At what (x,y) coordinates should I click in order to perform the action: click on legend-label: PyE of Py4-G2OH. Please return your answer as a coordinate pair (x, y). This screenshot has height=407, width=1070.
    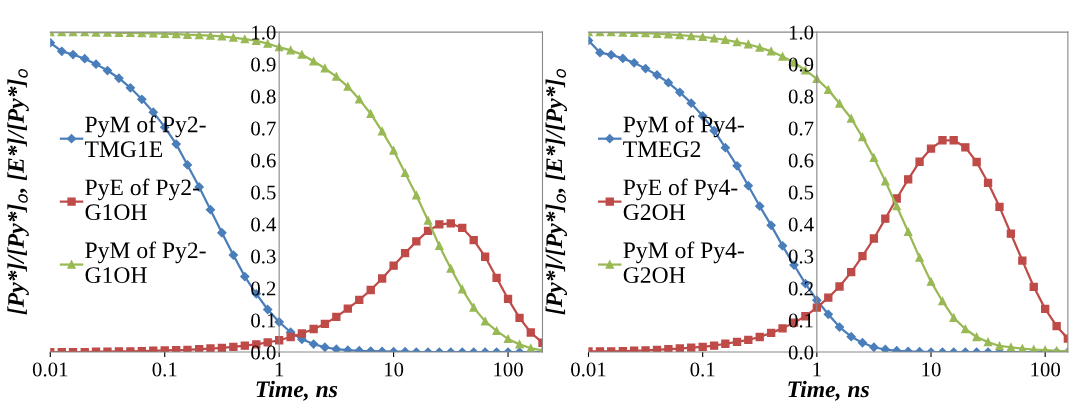
    Looking at the image, I should click on (680, 199).